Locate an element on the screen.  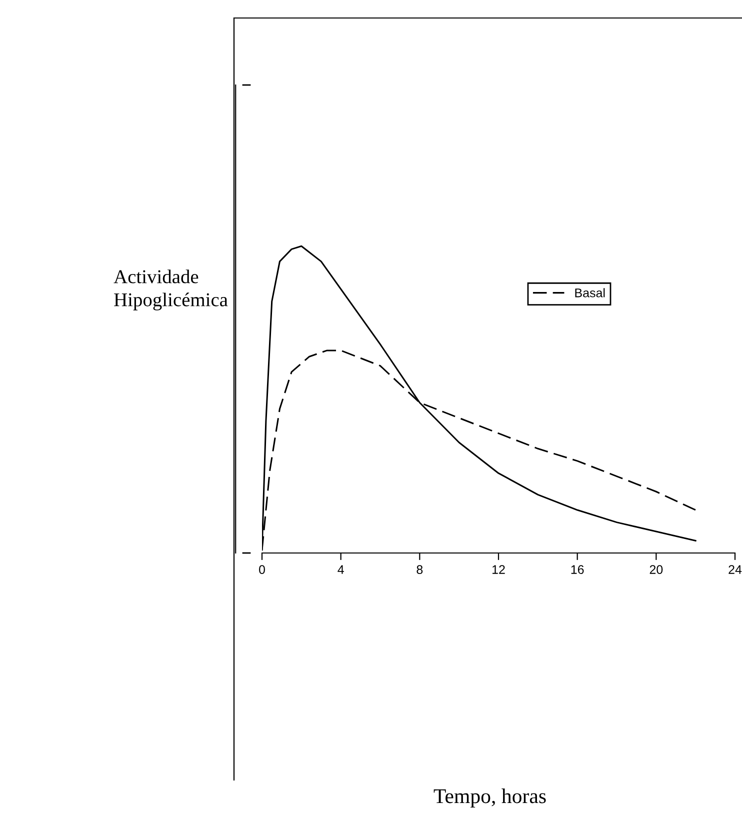
x-tick-label: 24 is located at coordinates (735, 569).